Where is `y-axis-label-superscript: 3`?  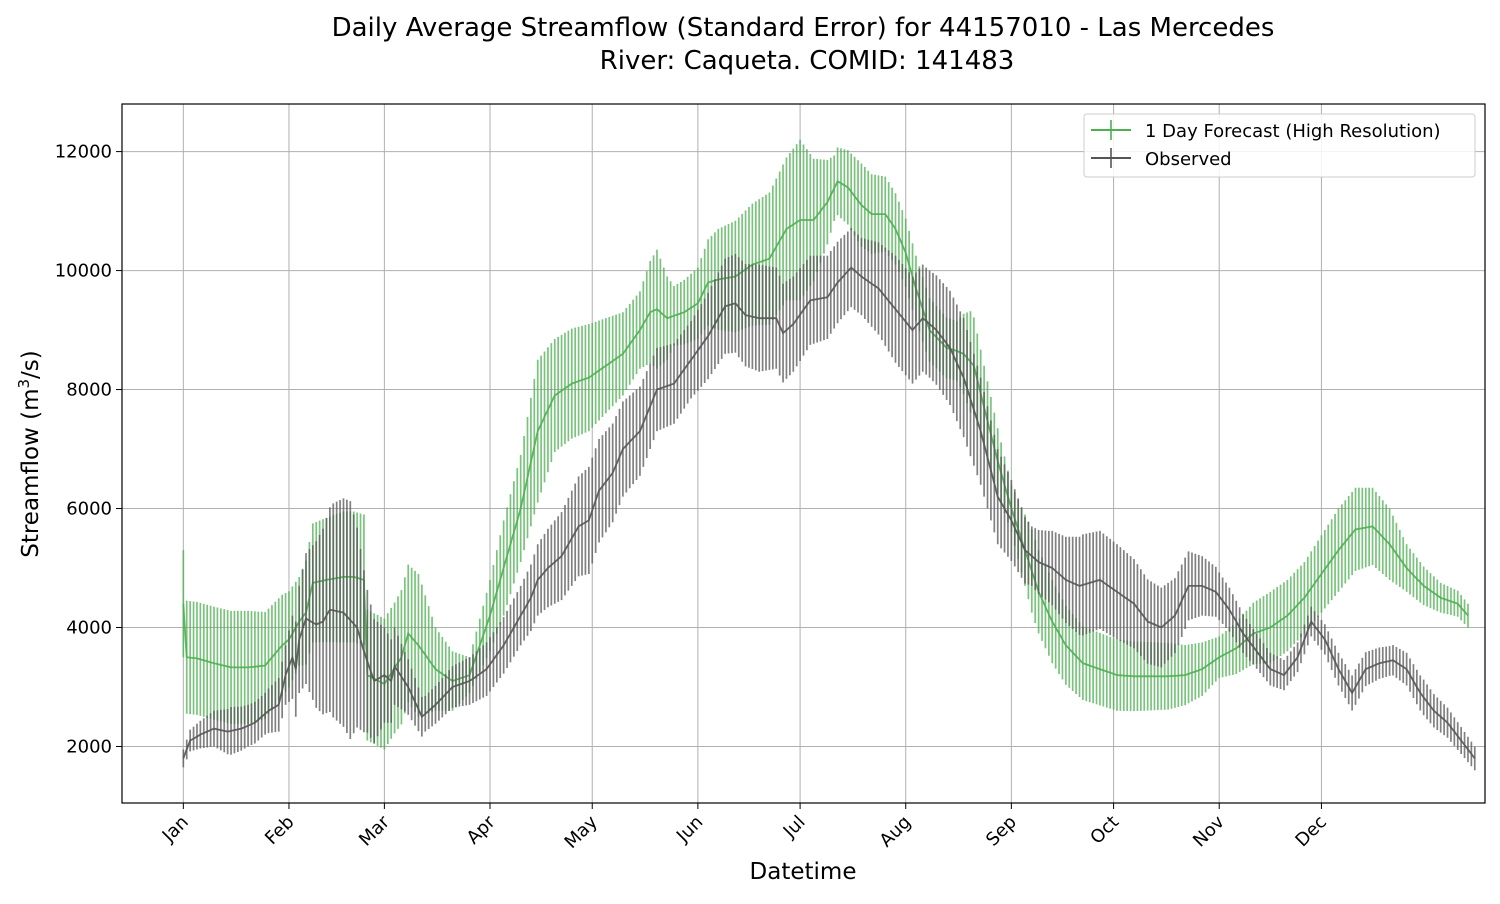
y-axis-label-superscript: 3 is located at coordinates (24, 384).